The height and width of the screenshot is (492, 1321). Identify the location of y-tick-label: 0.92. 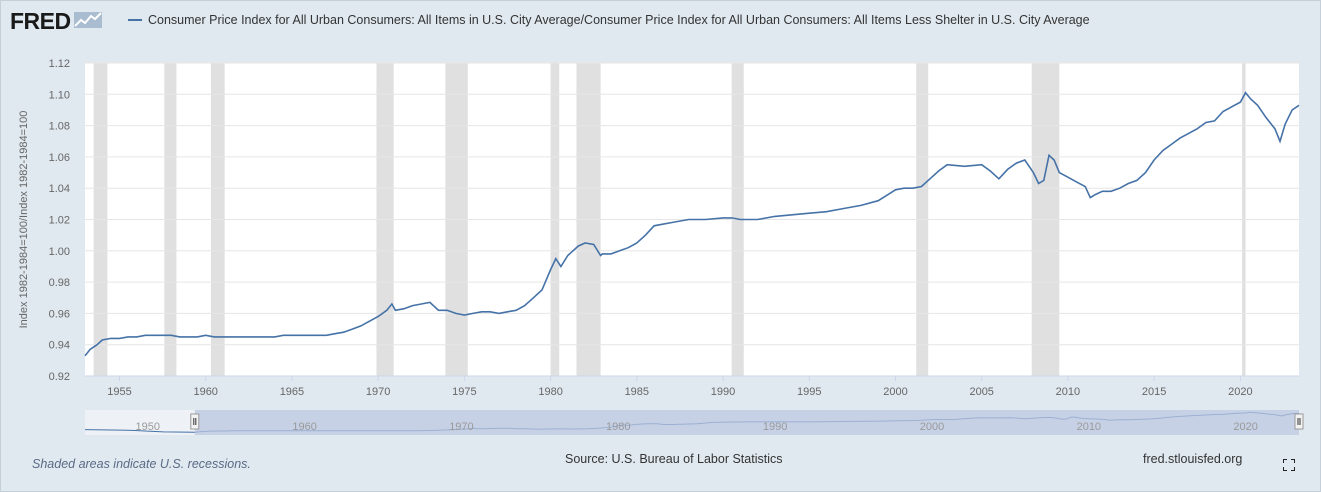
(59, 377).